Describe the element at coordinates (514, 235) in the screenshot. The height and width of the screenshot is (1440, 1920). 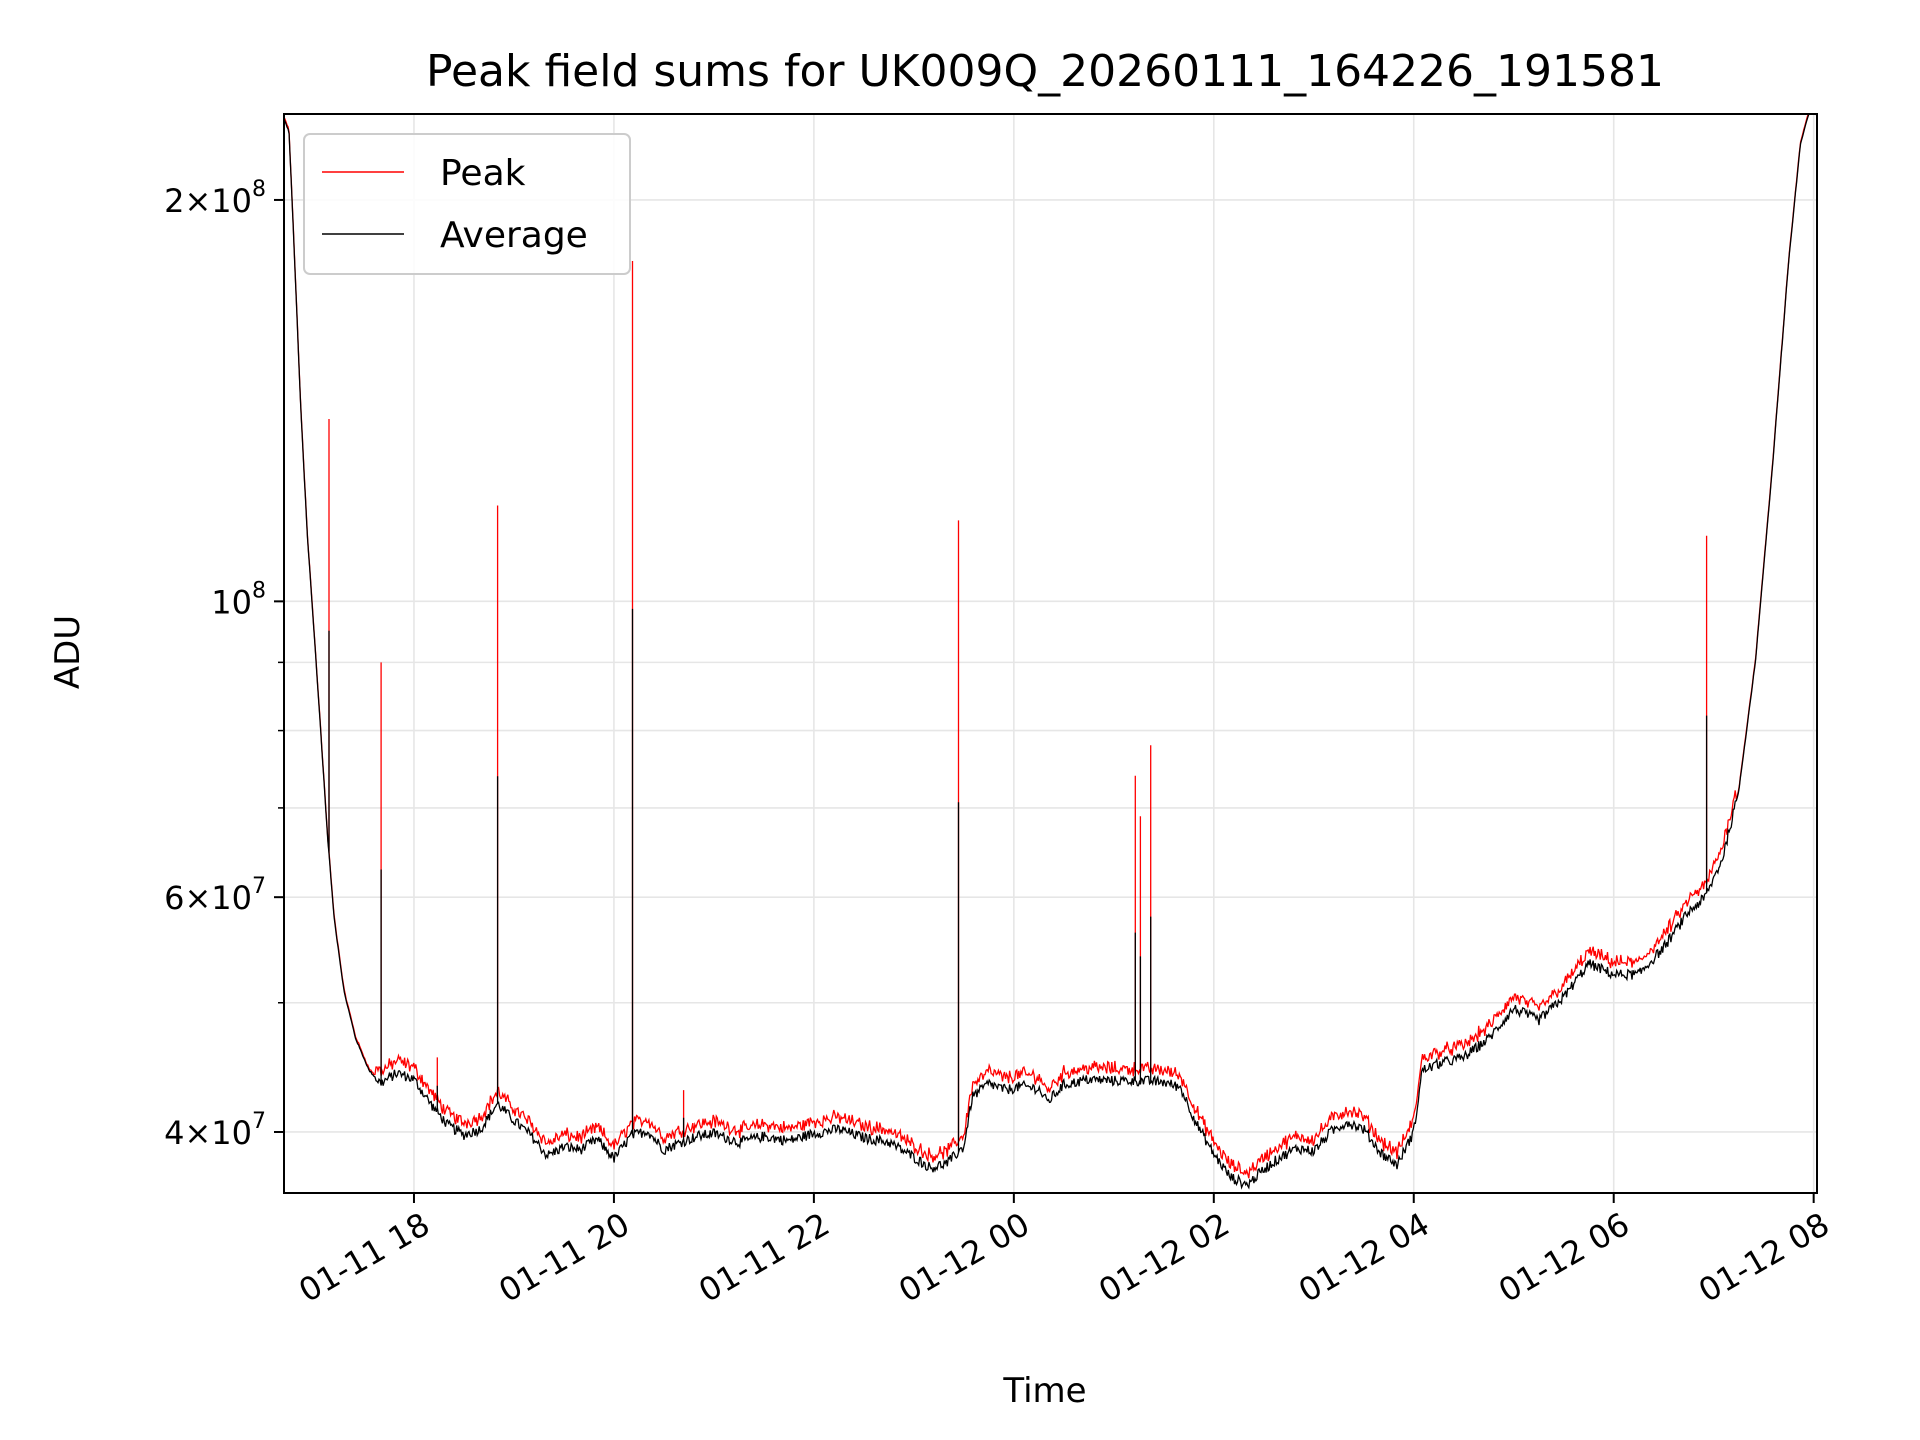
I see `legend-label: Average` at that location.